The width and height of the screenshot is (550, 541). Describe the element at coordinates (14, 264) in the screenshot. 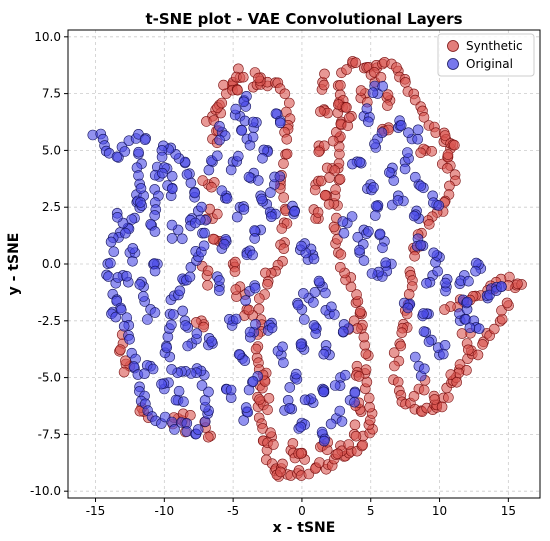

I see `y-axis-label: y - tSNE` at that location.